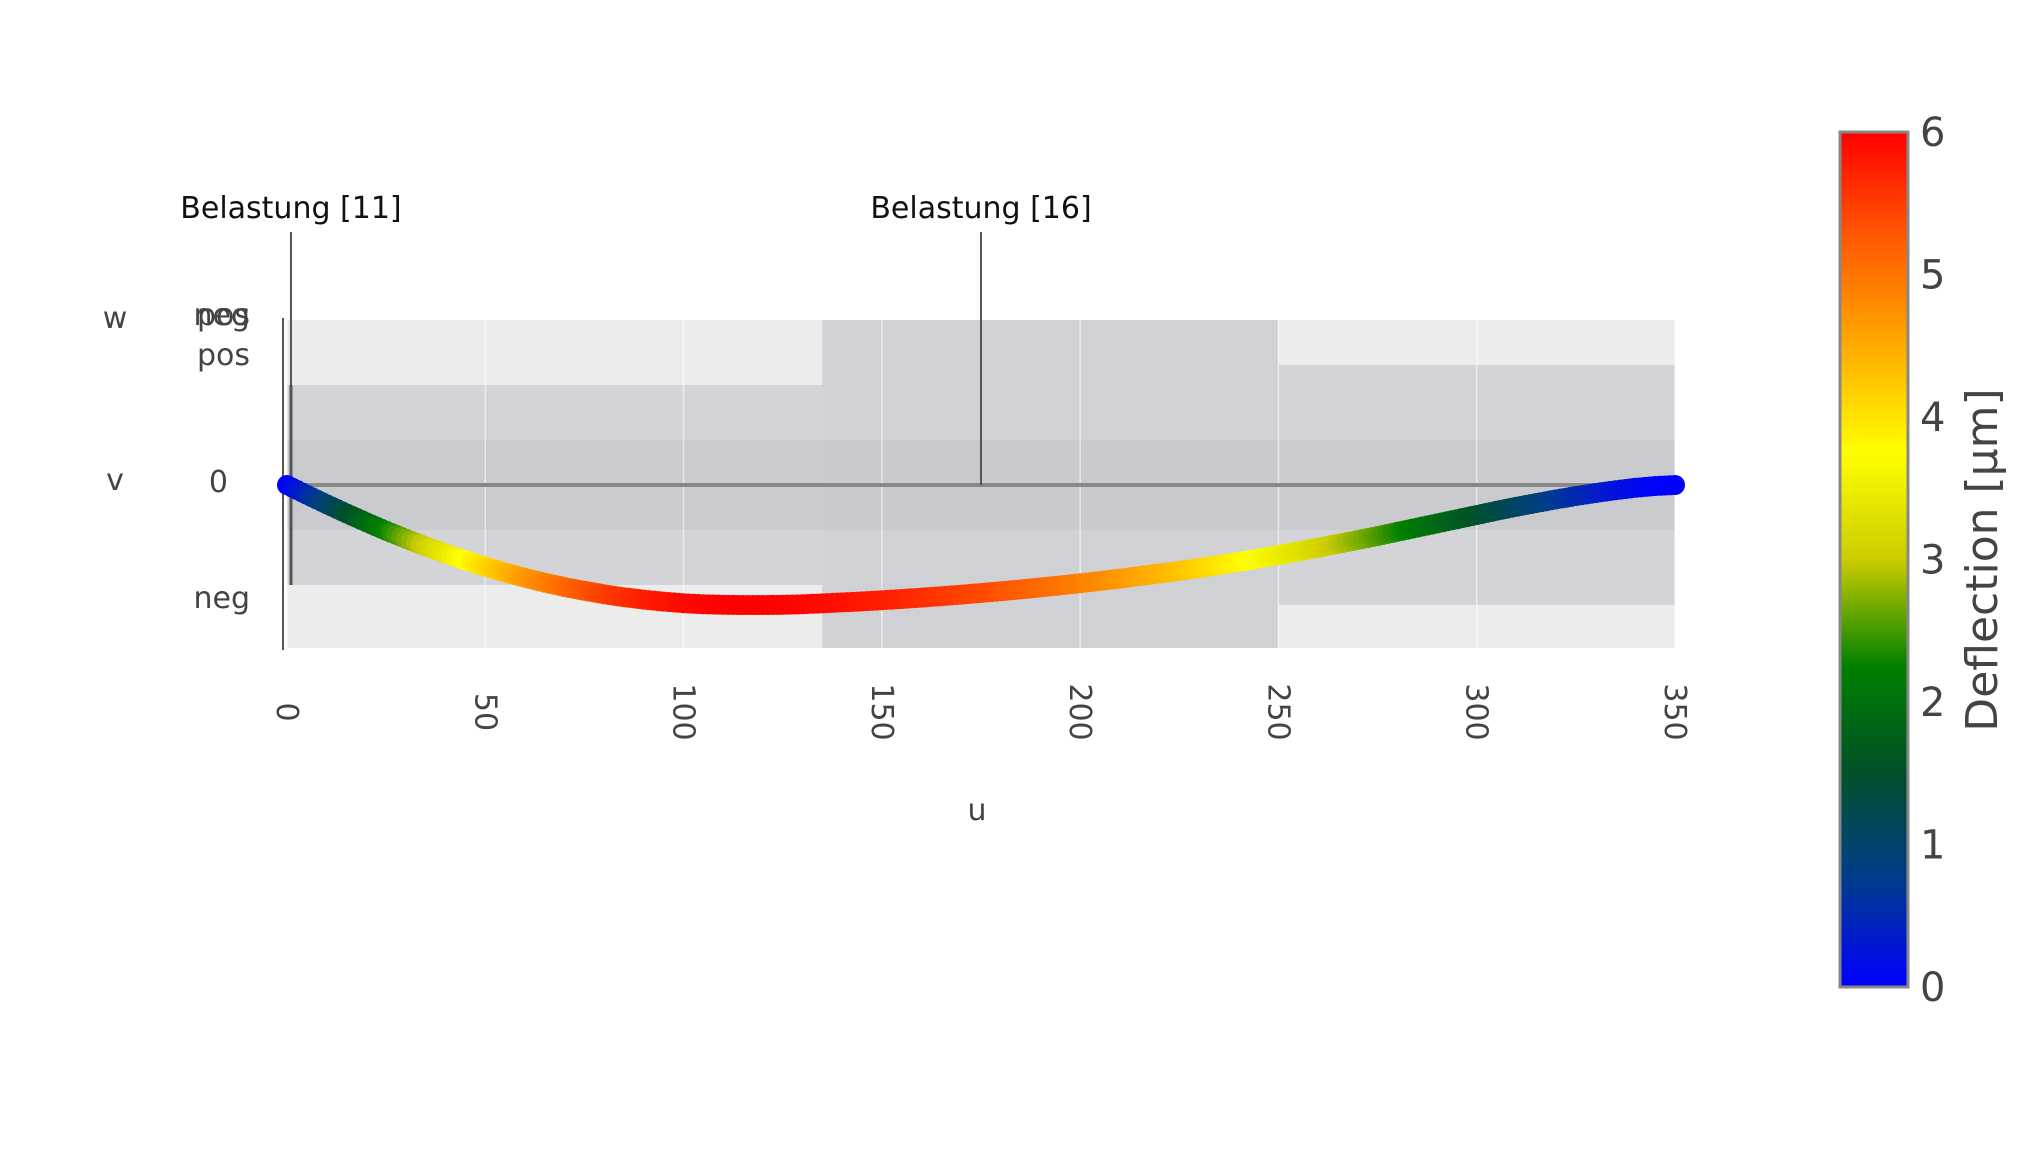 The width and height of the screenshot is (2035, 1175). What do you see at coordinates (218, 482) in the screenshot?
I see `v-tick-zero: 0` at bounding box center [218, 482].